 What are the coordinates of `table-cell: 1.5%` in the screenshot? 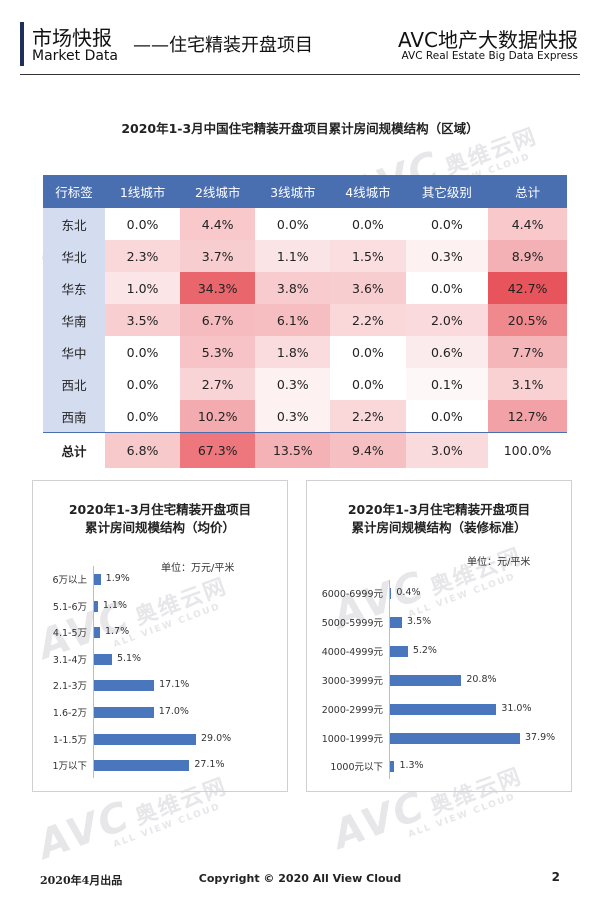 It's located at (368, 256).